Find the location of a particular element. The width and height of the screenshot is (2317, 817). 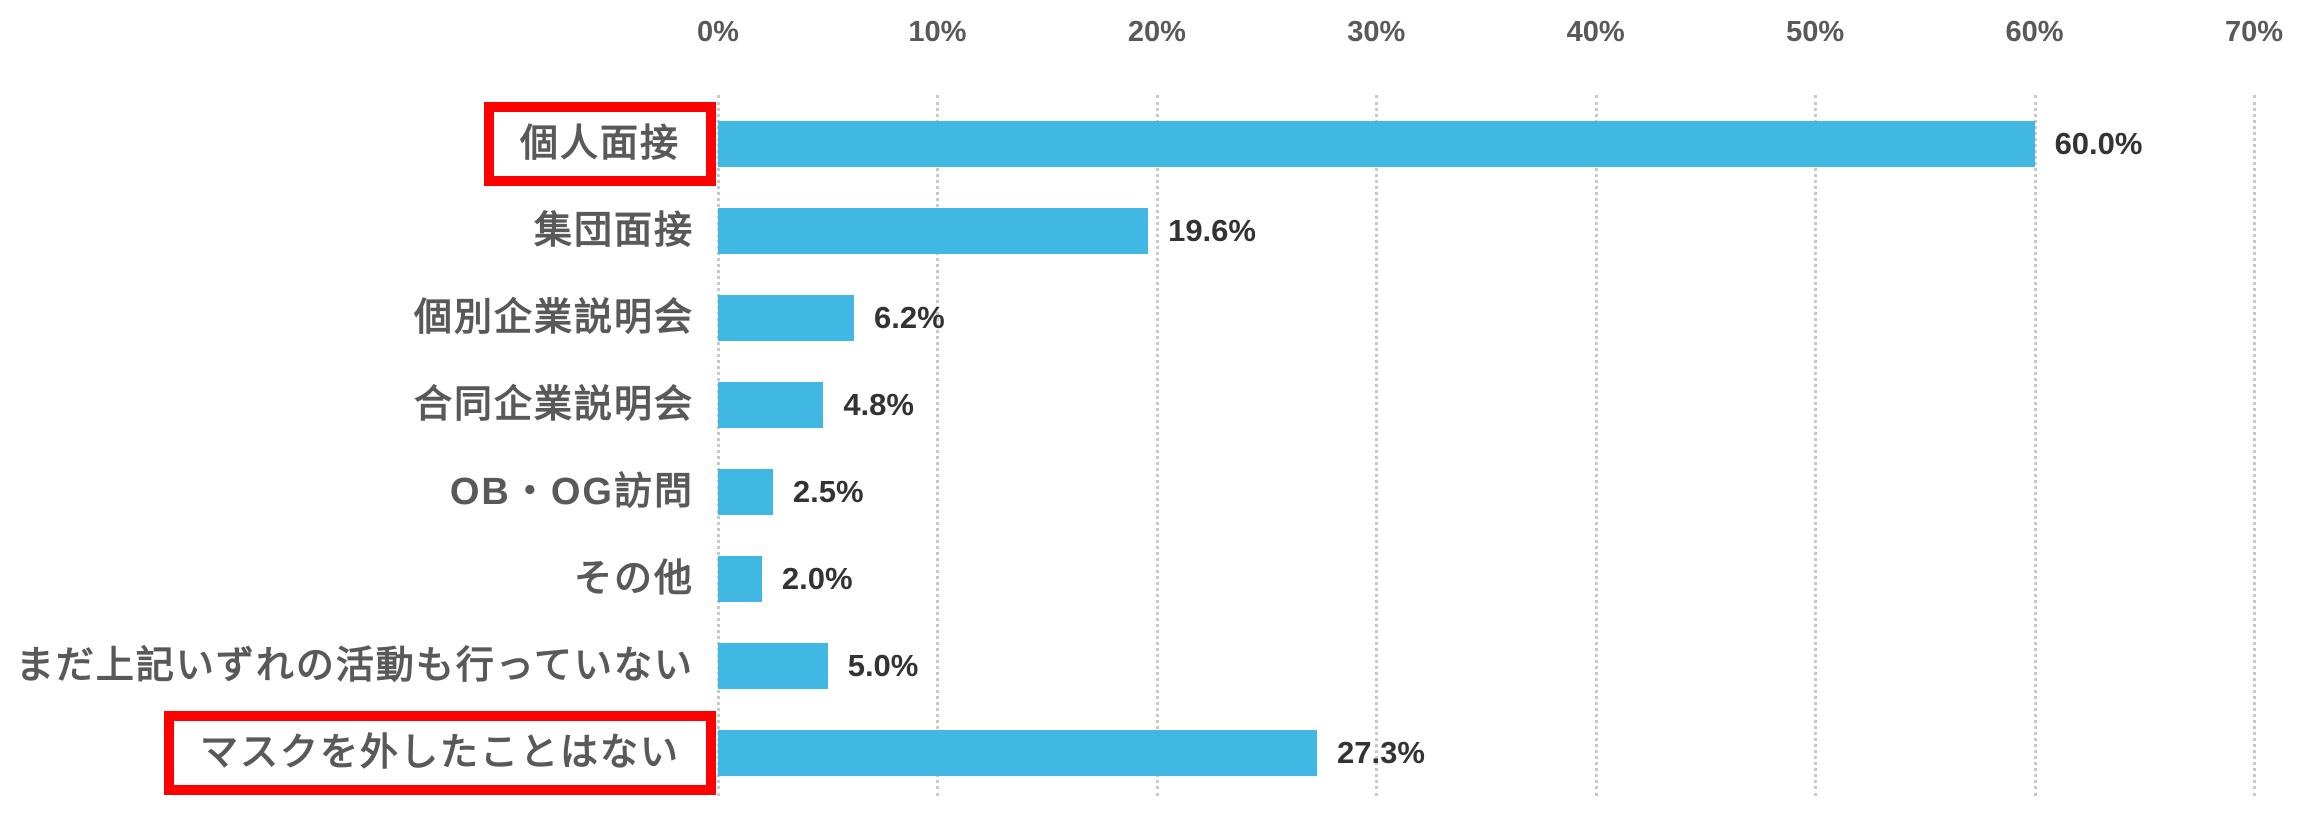

highlight-box: 個人面接 is located at coordinates (599, 143).